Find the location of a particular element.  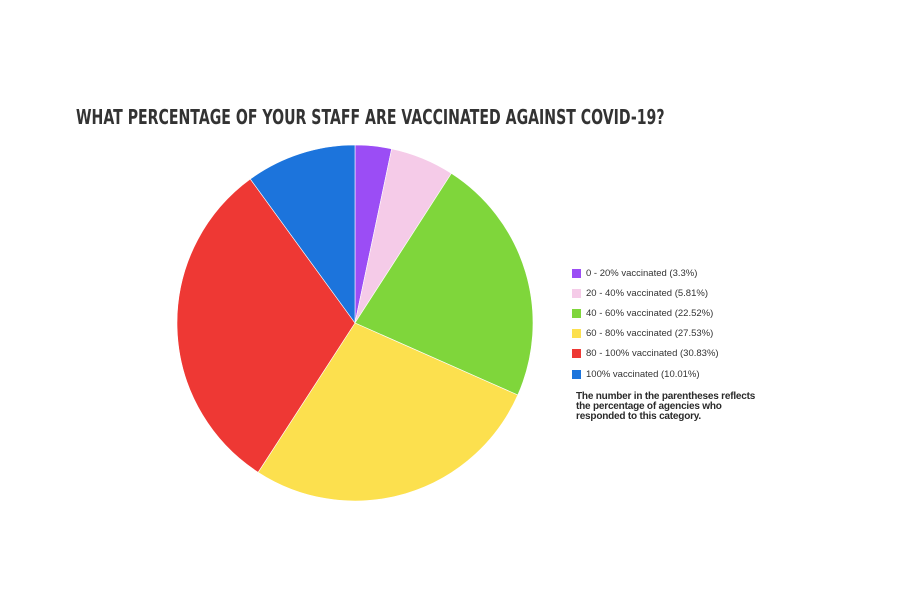

legend-label: 0 - 20% vaccinated (3.3%) is located at coordinates (642, 273).